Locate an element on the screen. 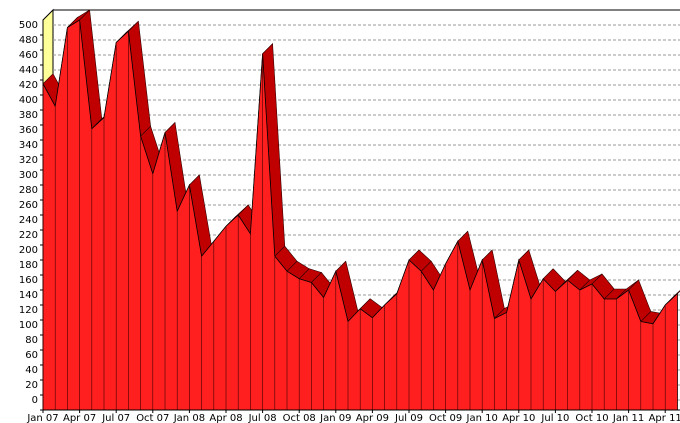  y-tick-label: 360 is located at coordinates (28, 130).